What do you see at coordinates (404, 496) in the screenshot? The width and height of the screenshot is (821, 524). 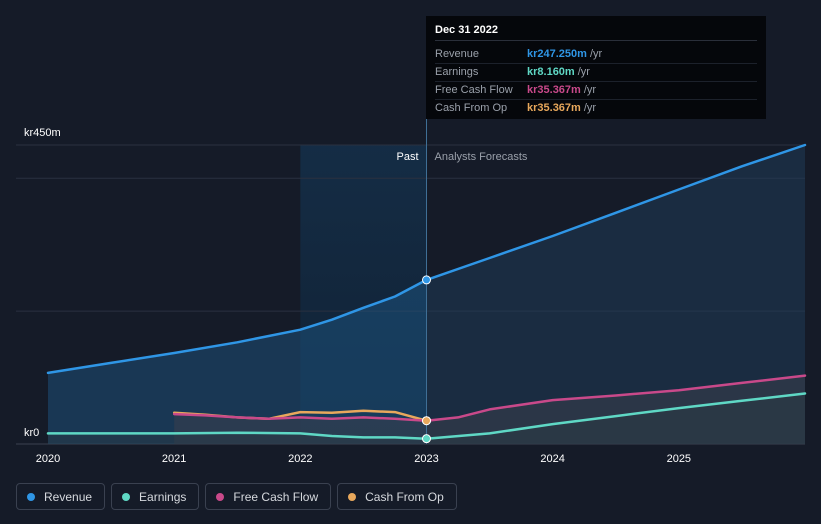 I see `legend-label: Cash From Op` at bounding box center [404, 496].